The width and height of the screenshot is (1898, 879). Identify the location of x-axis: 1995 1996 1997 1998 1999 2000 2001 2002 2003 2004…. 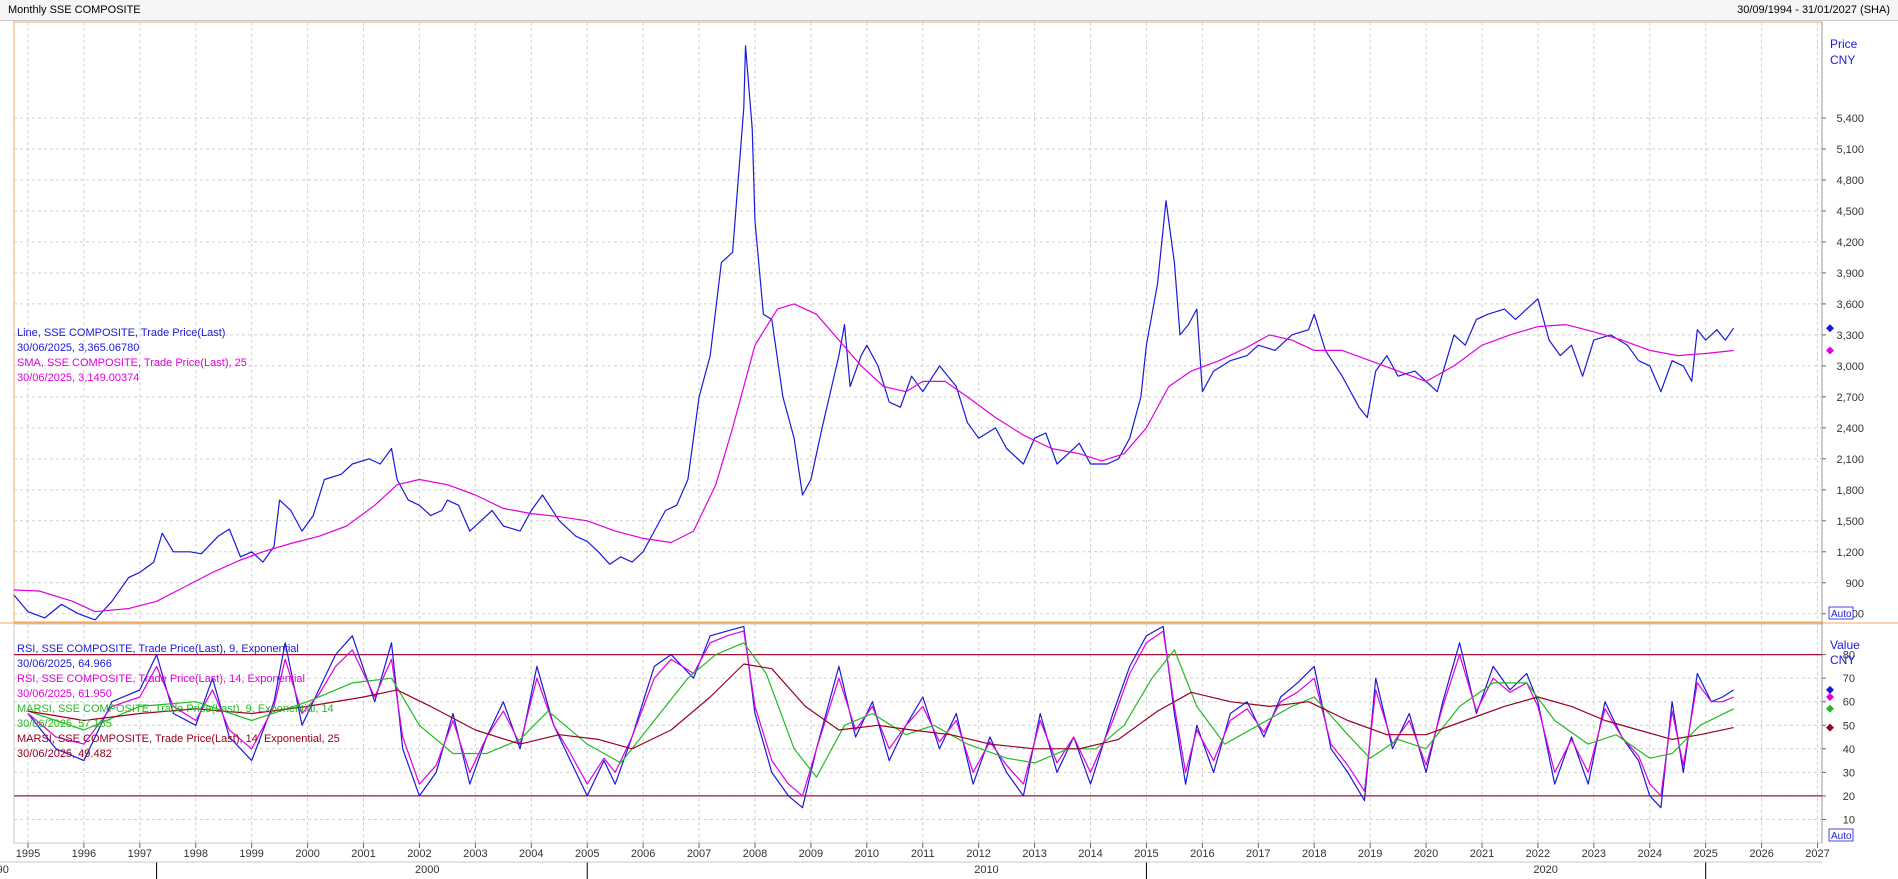
(915, 861).